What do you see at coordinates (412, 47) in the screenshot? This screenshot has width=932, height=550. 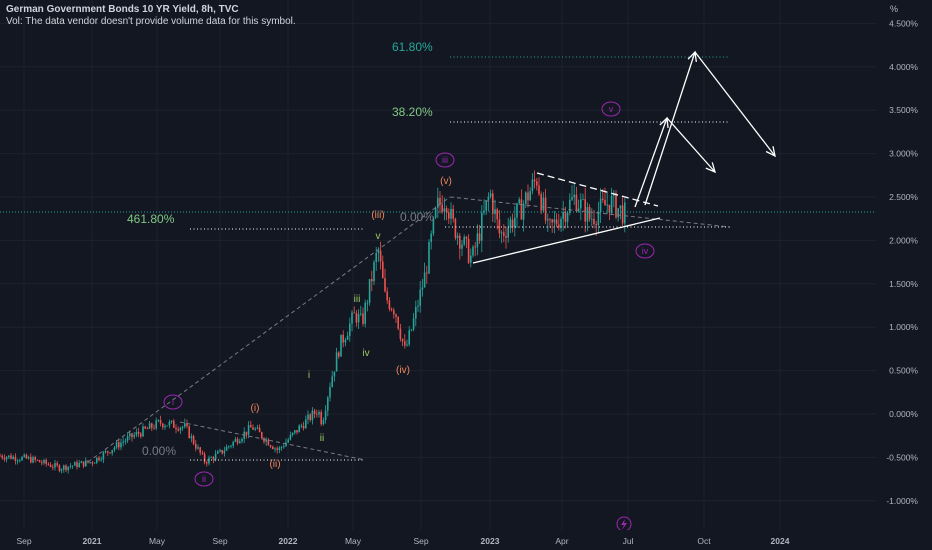 I see `fib-61-label: 61.80%` at bounding box center [412, 47].